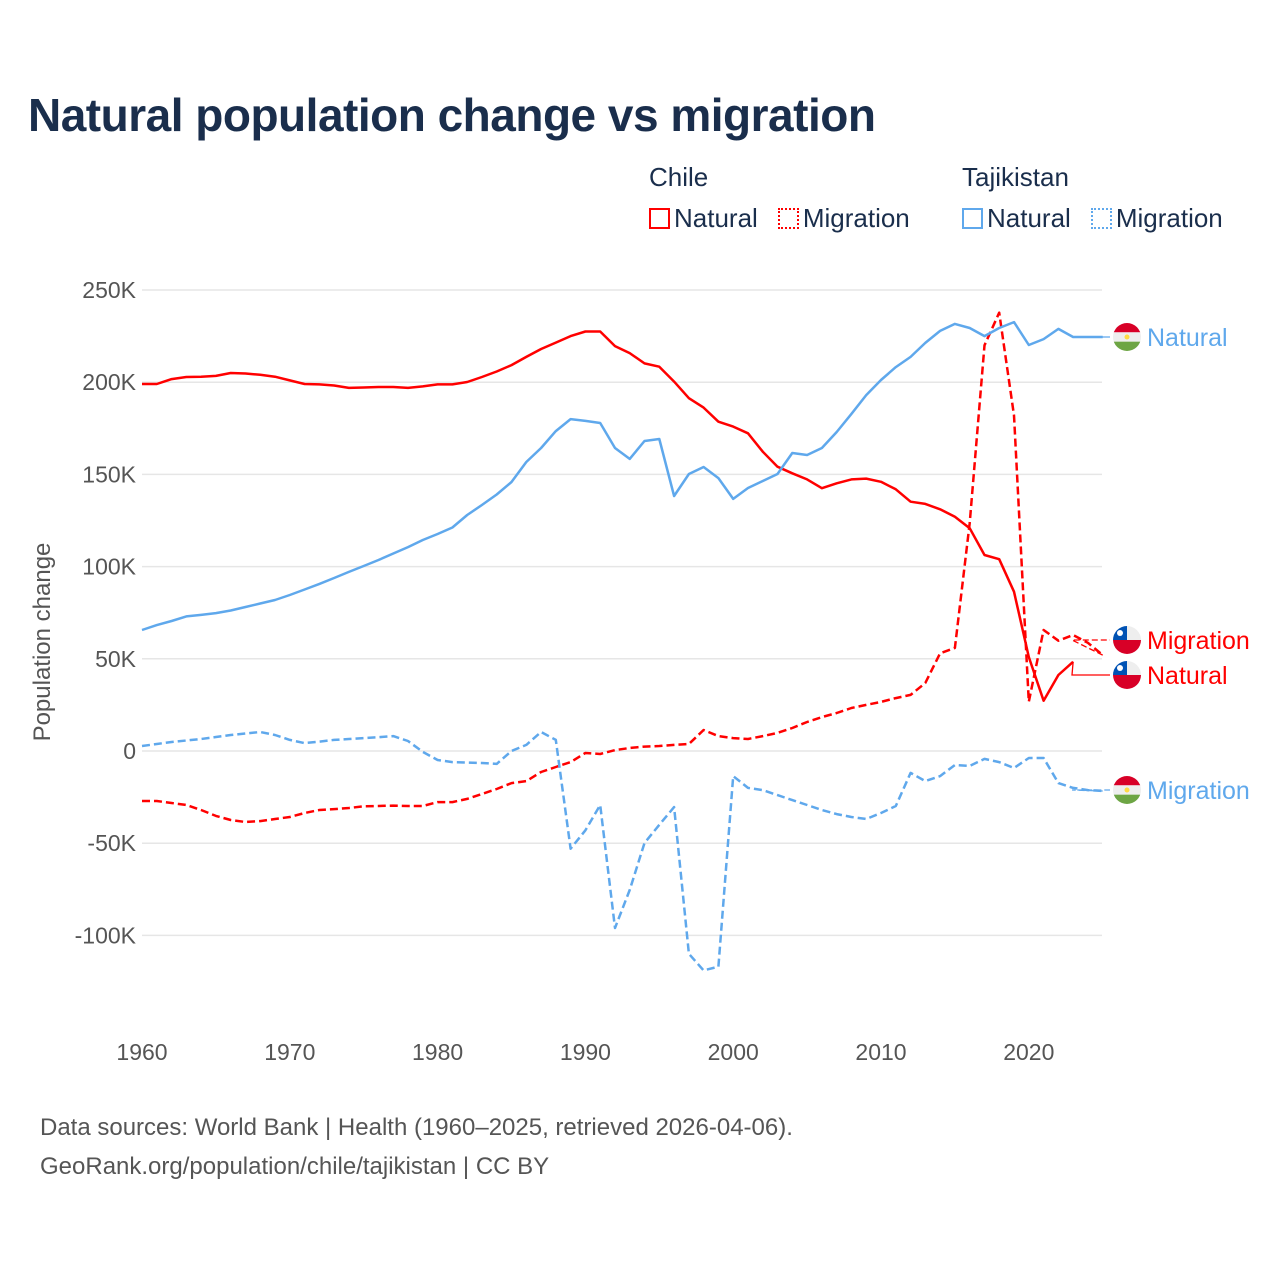 Image resolution: width=1280 pixels, height=1280 pixels. What do you see at coordinates (109, 290) in the screenshot?
I see `y-tick-label: 250K` at bounding box center [109, 290].